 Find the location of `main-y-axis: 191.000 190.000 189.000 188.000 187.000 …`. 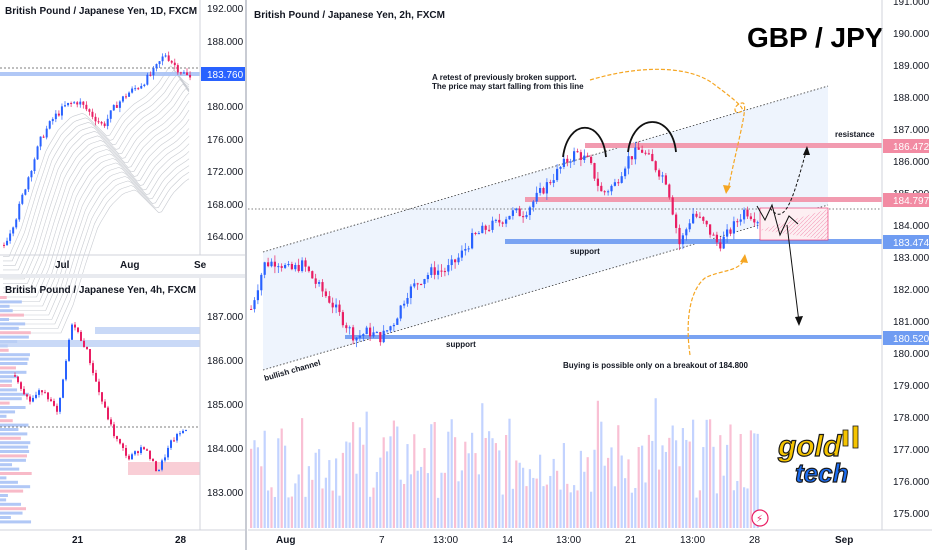

main-y-axis: 191.000 190.000 189.000 188.000 187.000 … is located at coordinates (911, 260).